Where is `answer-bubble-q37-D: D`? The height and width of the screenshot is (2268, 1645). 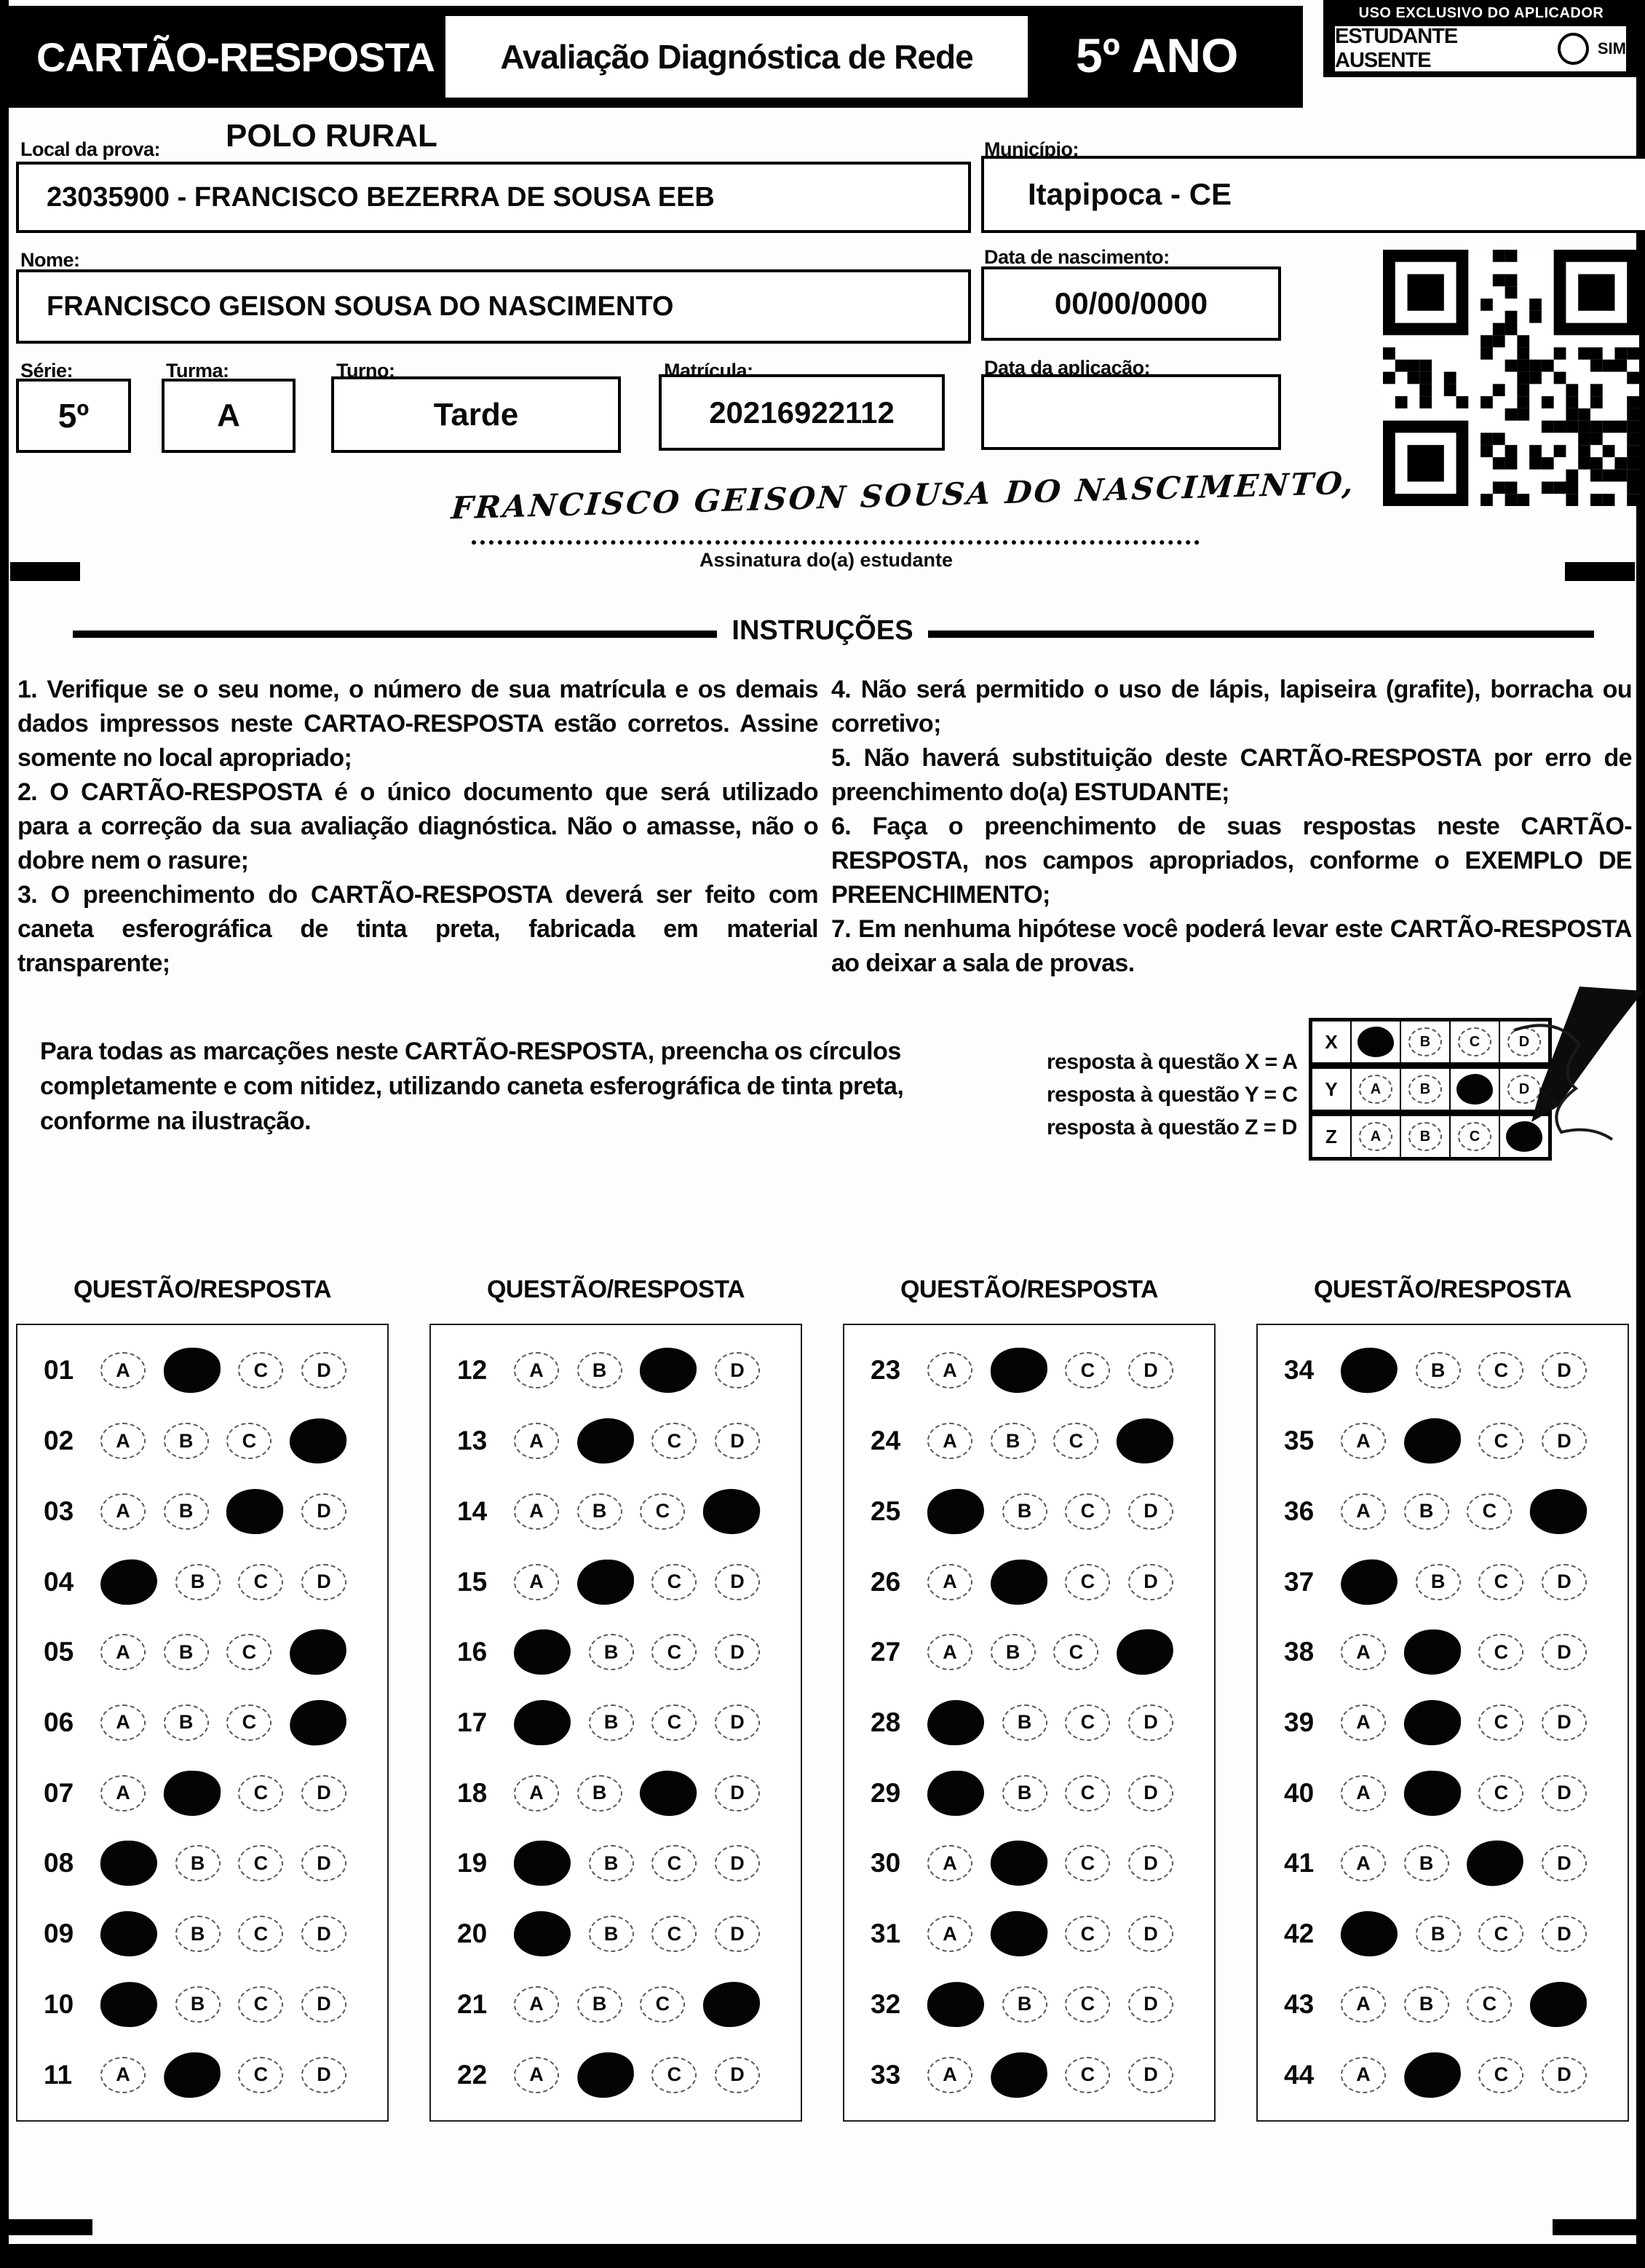
answer-bubble-q37-D: D is located at coordinates (1564, 1582).